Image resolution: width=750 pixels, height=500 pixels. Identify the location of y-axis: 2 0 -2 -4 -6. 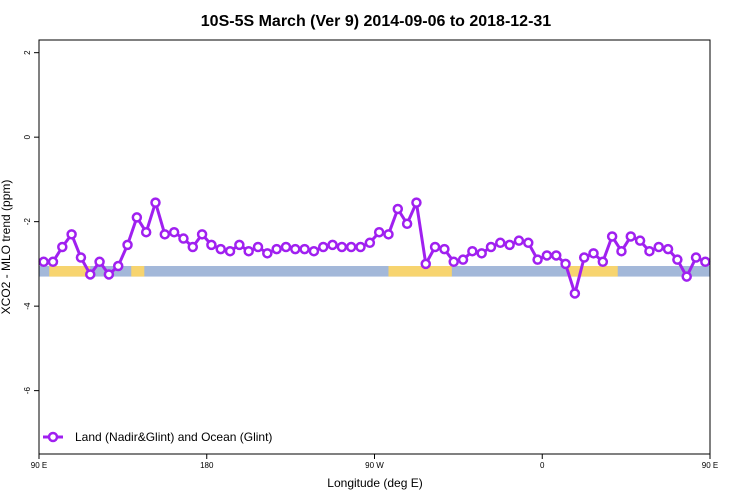
(31, 222).